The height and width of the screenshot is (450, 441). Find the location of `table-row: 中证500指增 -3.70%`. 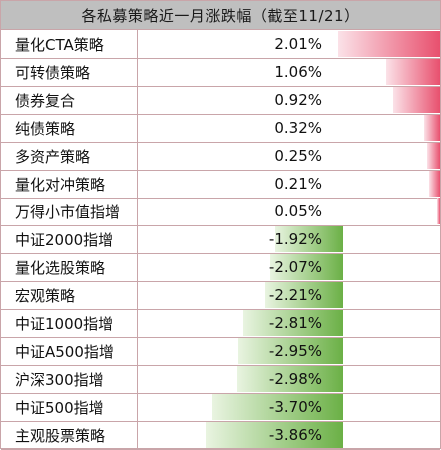

table-row: 中证500指增 -3.70% is located at coordinates (220, 407).